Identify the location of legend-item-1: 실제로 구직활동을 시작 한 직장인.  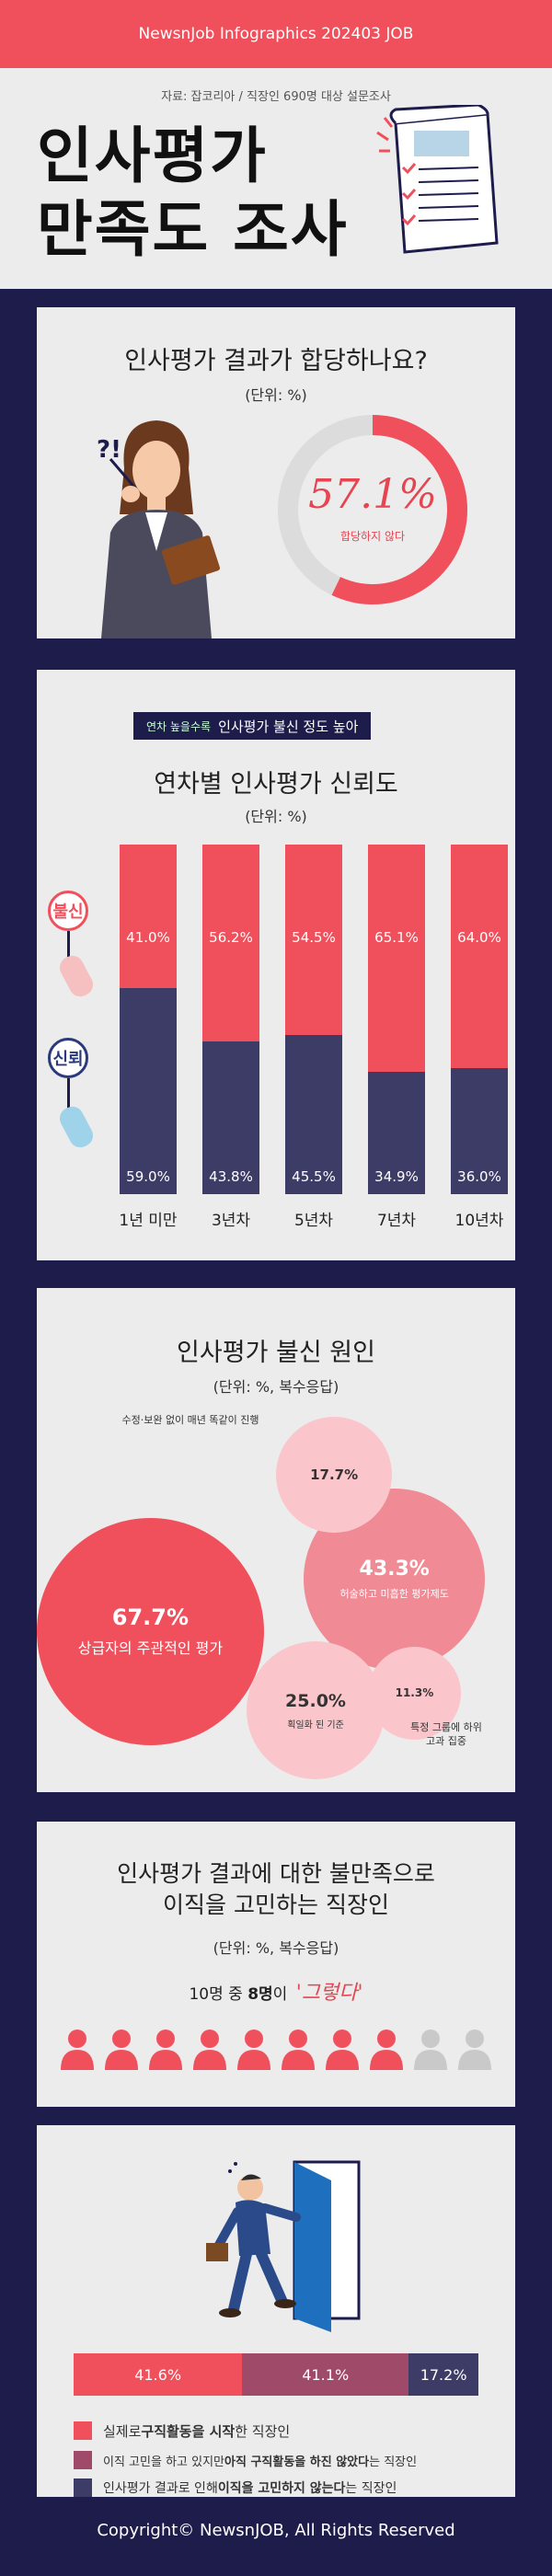
(182, 2431).